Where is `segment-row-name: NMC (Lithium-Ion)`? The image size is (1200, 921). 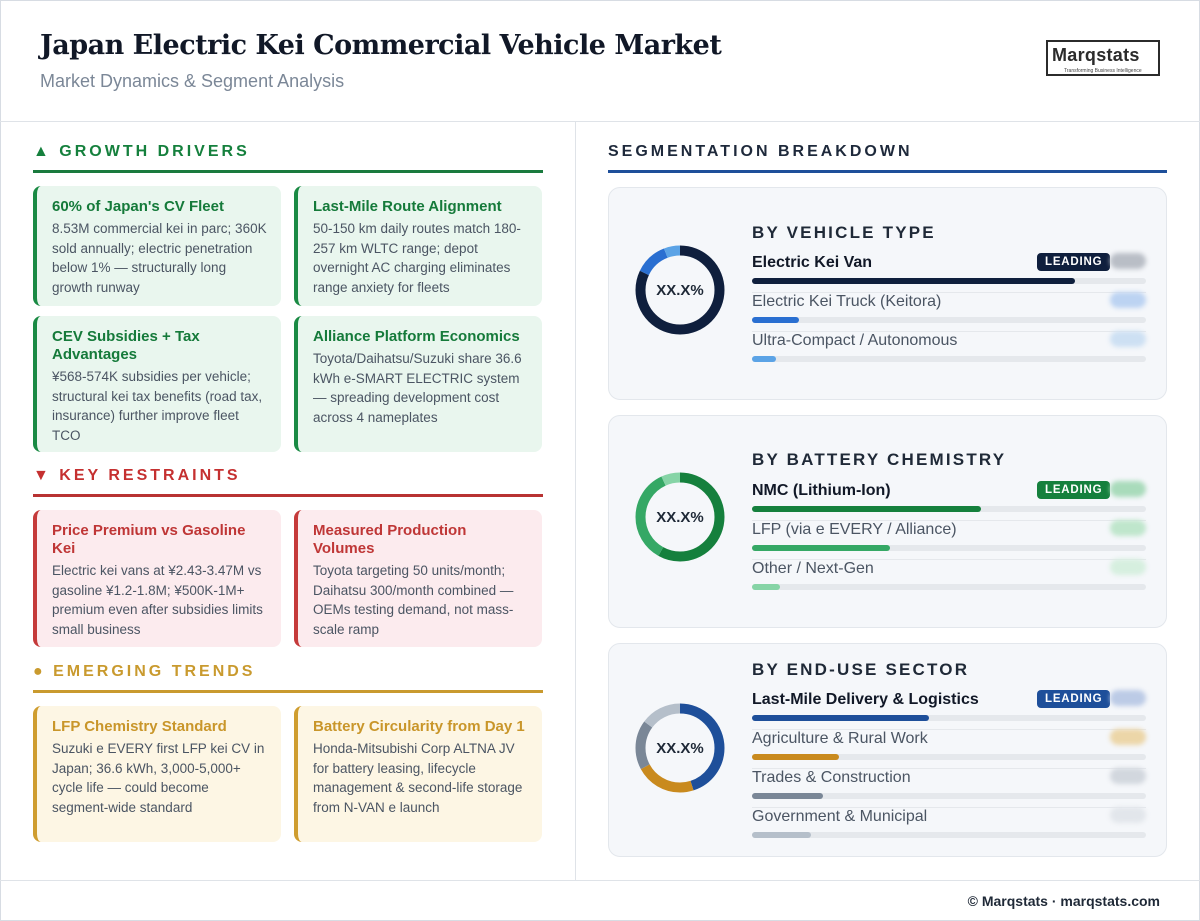
segment-row-name: NMC (Lithium-Ion) is located at coordinates (821, 490).